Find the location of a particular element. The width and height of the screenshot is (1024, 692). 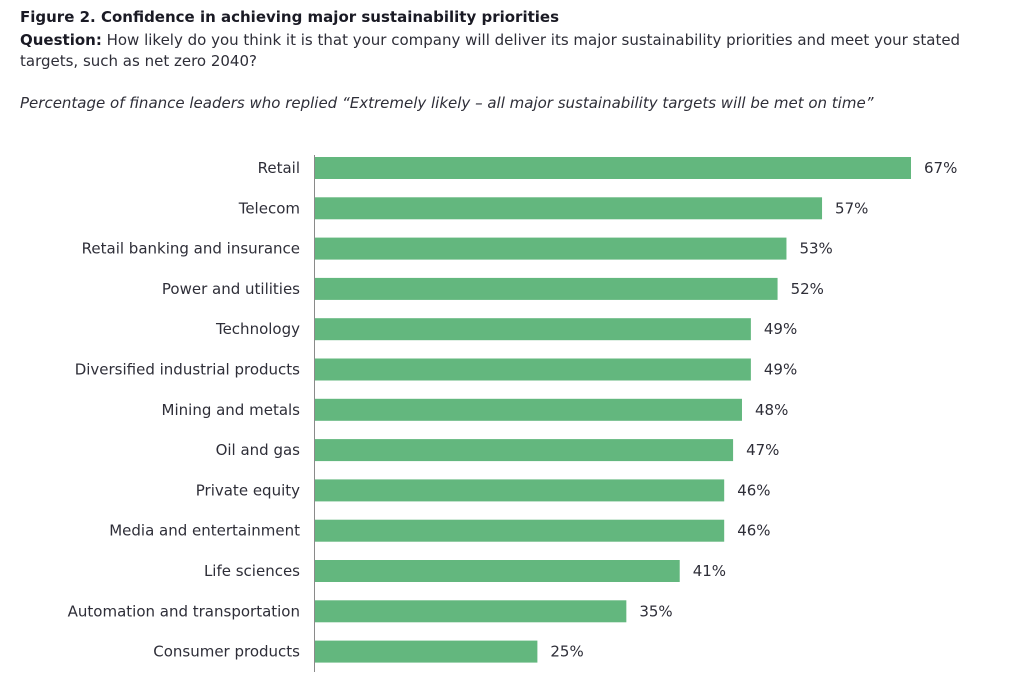

category-label: Media and entertainment is located at coordinates (204, 531).